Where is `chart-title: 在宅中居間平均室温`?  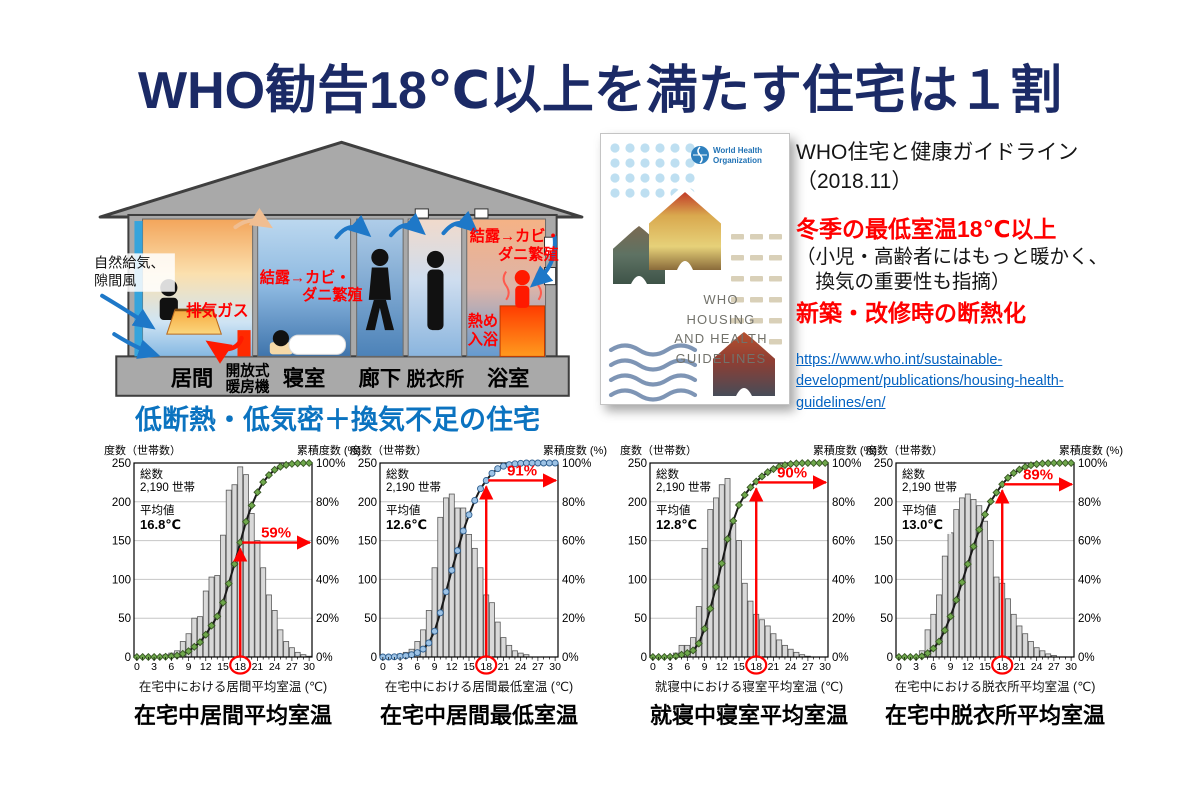 chart-title: 在宅中居間平均室温 is located at coordinates (232, 715).